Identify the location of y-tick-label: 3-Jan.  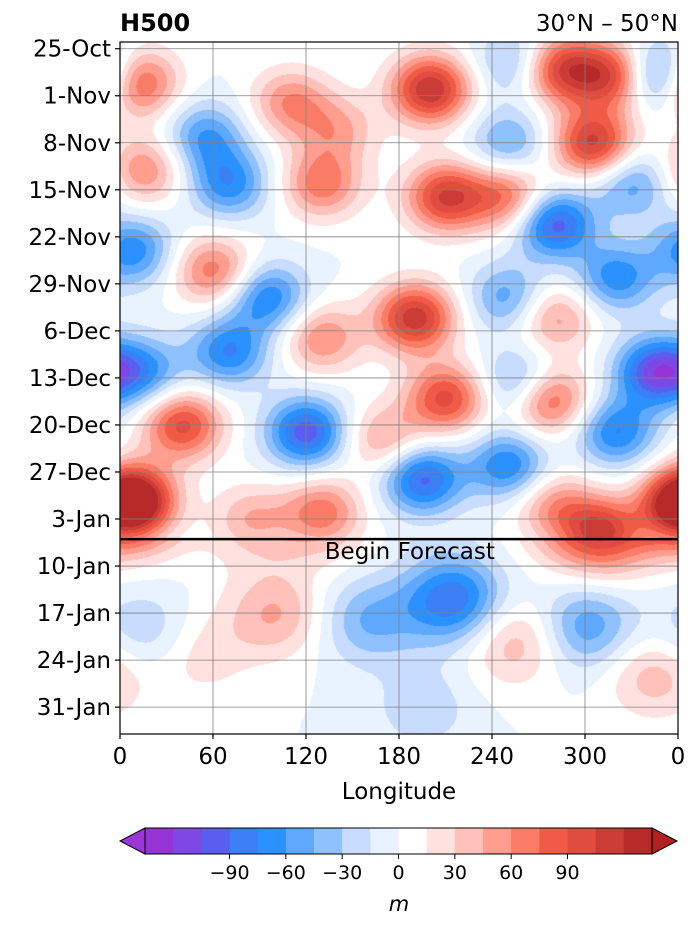
(81, 520).